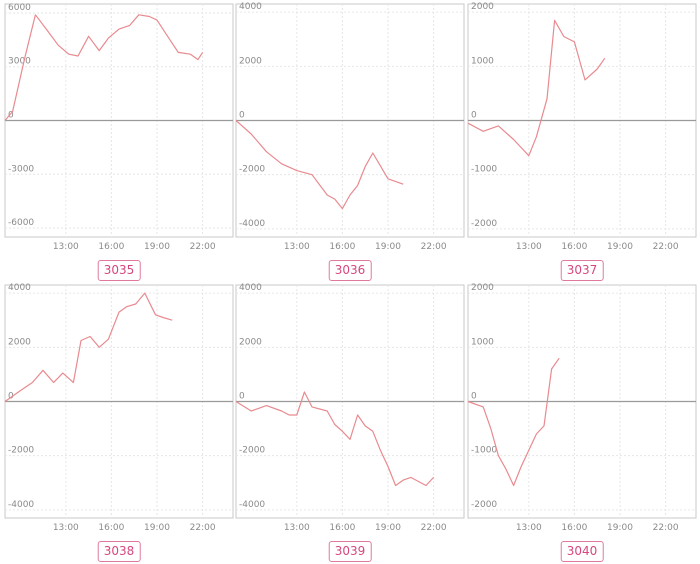 Image resolution: width=700 pixels, height=564 pixels. I want to click on line-chart-3035: 6000 3000 0 -3000 -6000 13:00 16:00 19:00 22:00, so click(119, 127).